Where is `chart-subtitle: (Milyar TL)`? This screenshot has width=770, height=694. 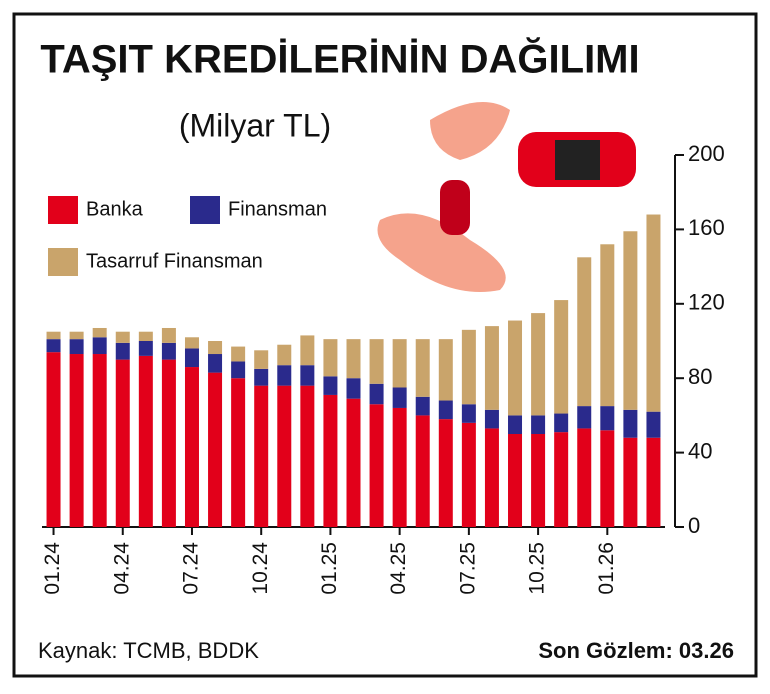 chart-subtitle: (Milyar TL) is located at coordinates (255, 125).